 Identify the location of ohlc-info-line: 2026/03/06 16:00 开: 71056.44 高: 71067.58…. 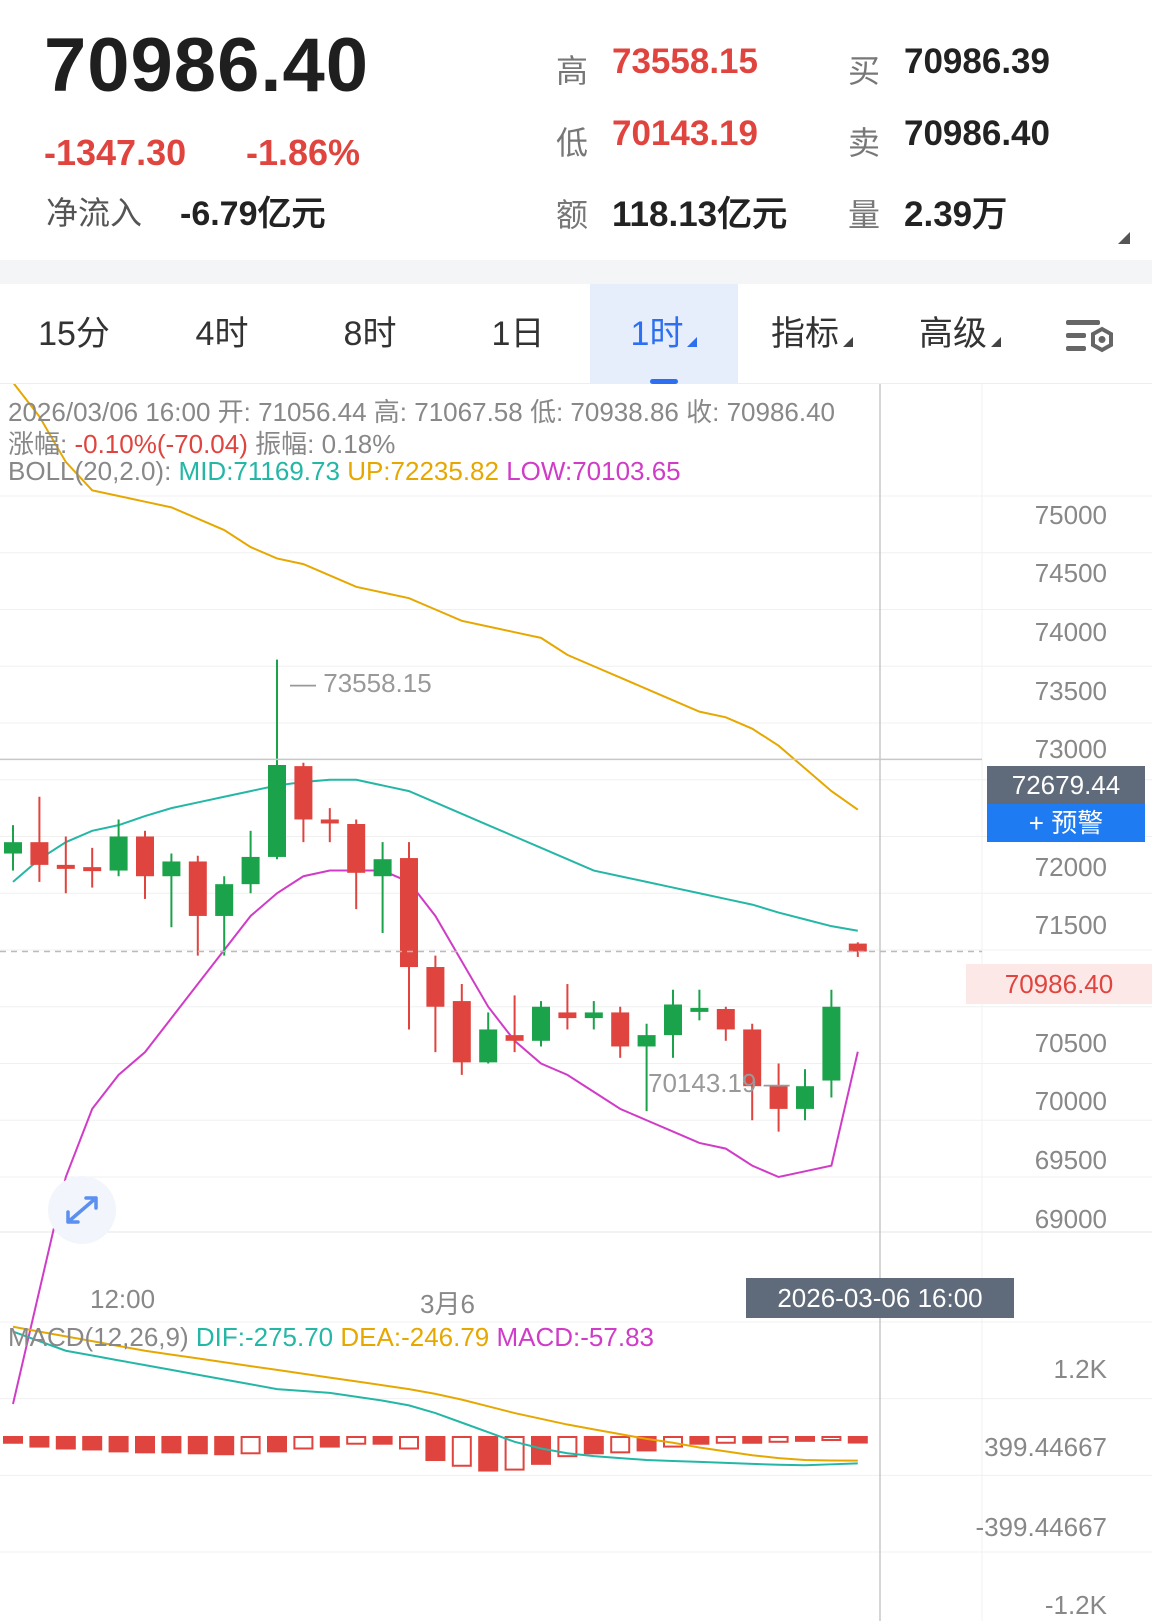
(422, 412).